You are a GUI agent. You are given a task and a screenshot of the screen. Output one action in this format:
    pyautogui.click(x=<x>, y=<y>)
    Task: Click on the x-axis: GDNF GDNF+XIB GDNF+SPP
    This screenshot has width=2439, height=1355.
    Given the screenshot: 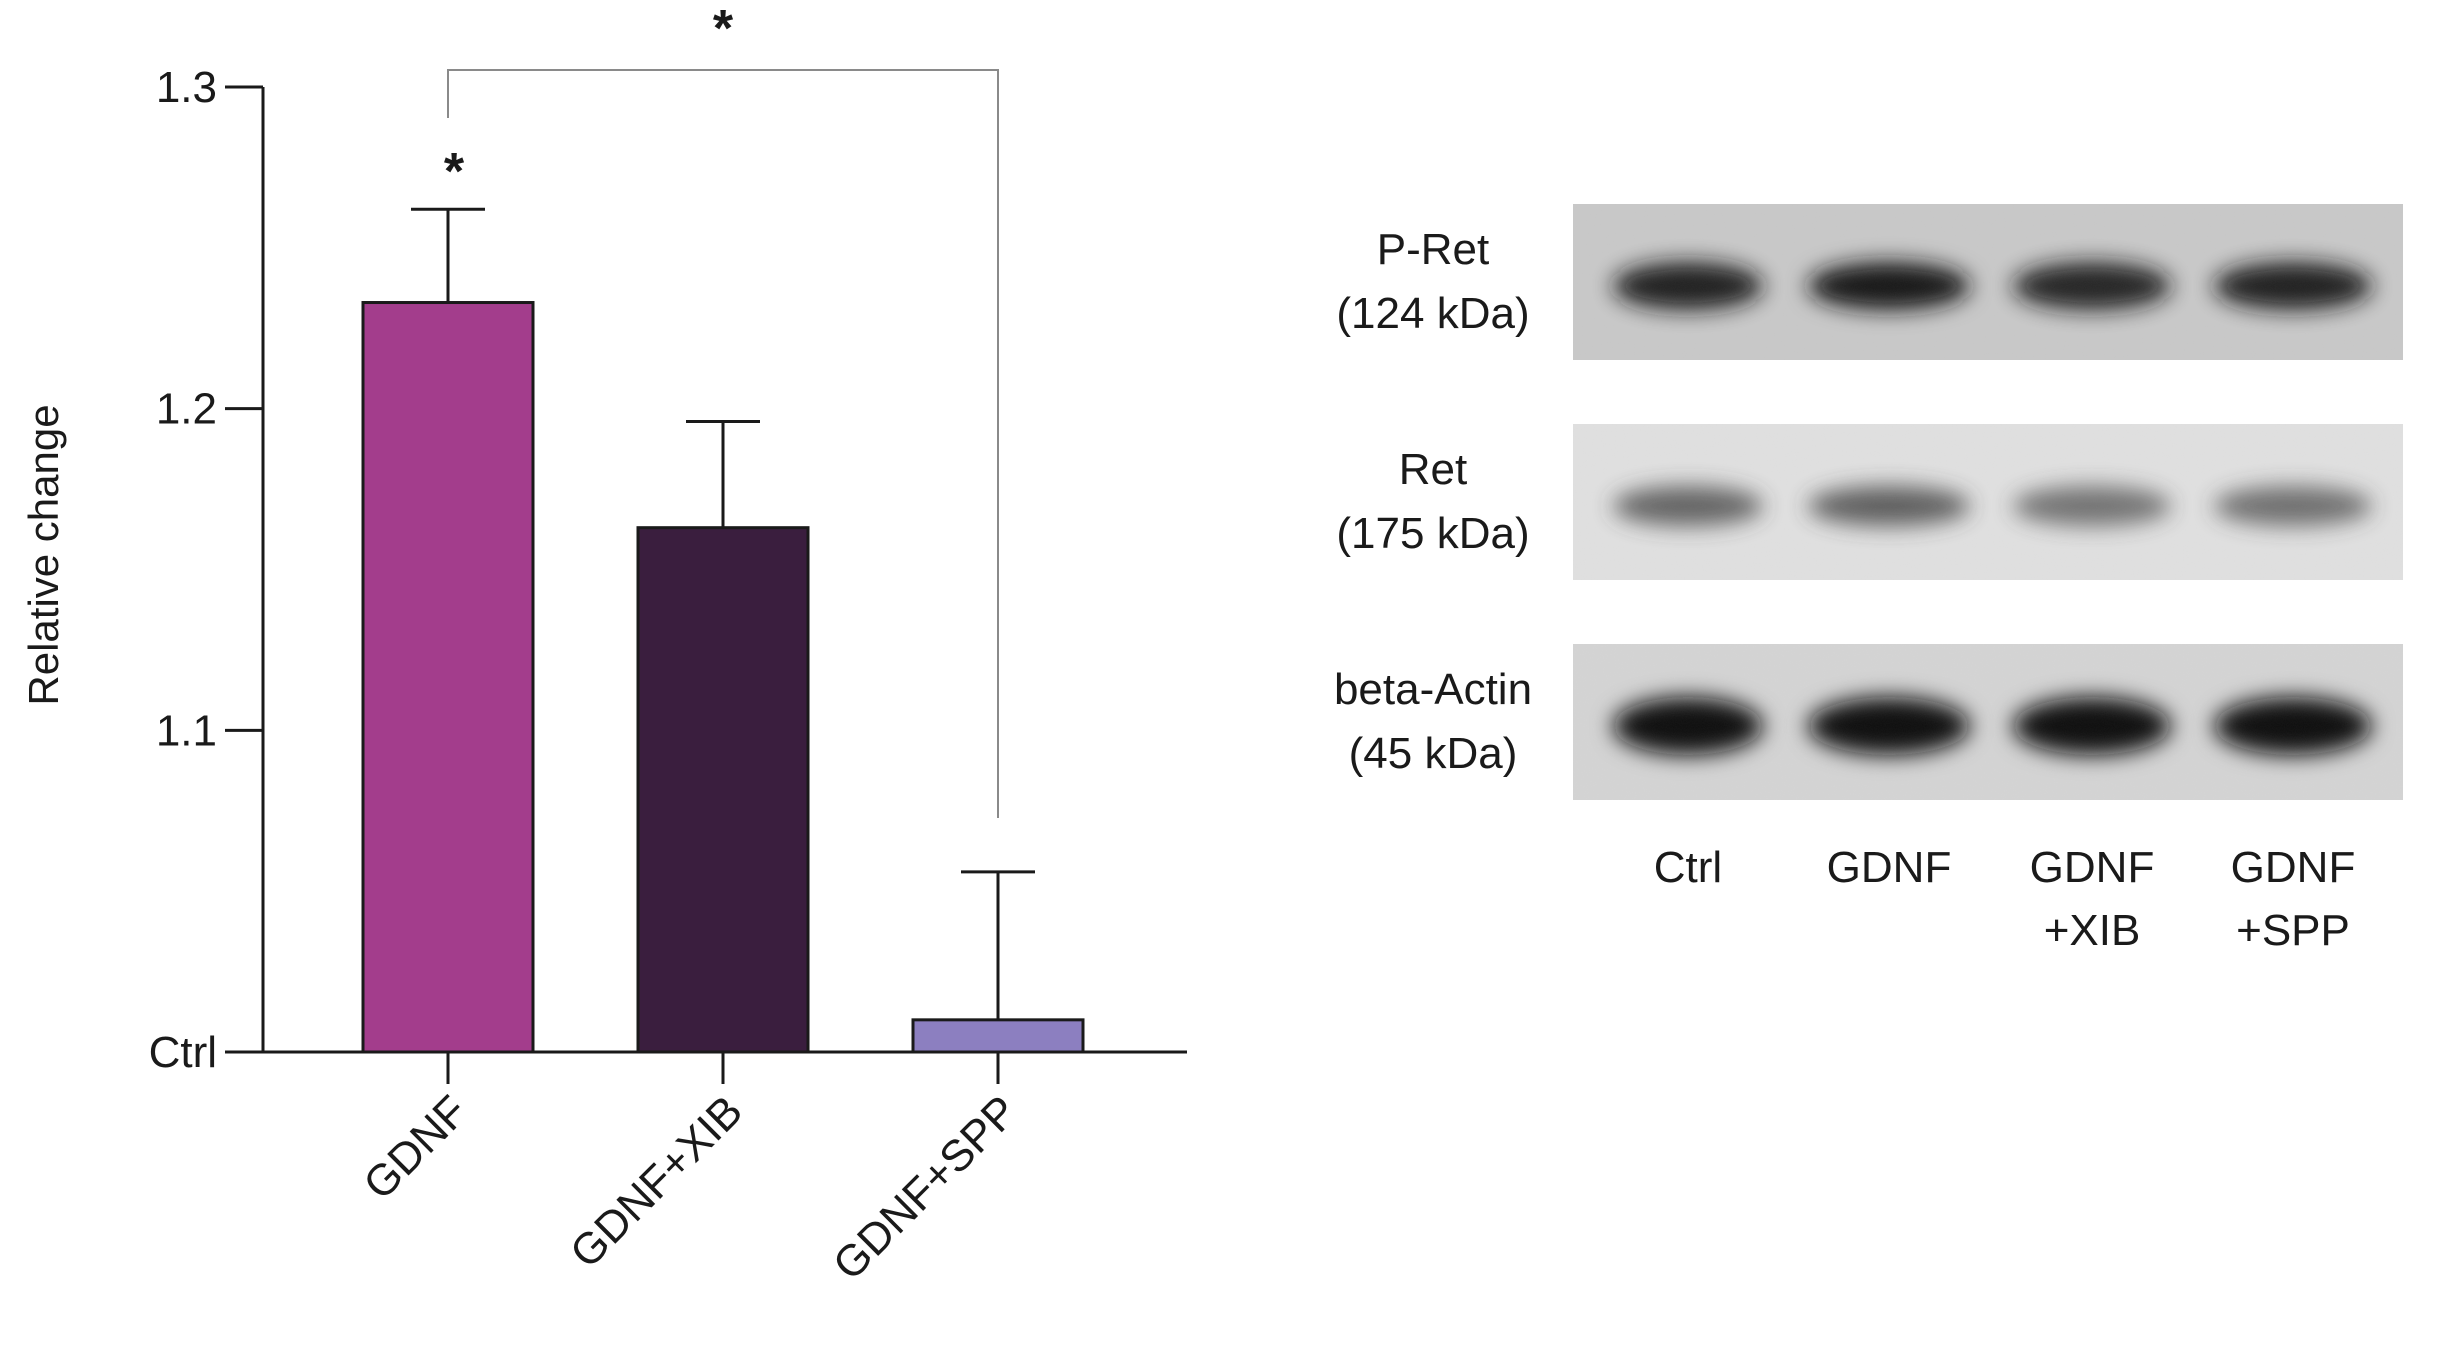 What is the action you would take?
    pyautogui.click(x=725, y=1170)
    